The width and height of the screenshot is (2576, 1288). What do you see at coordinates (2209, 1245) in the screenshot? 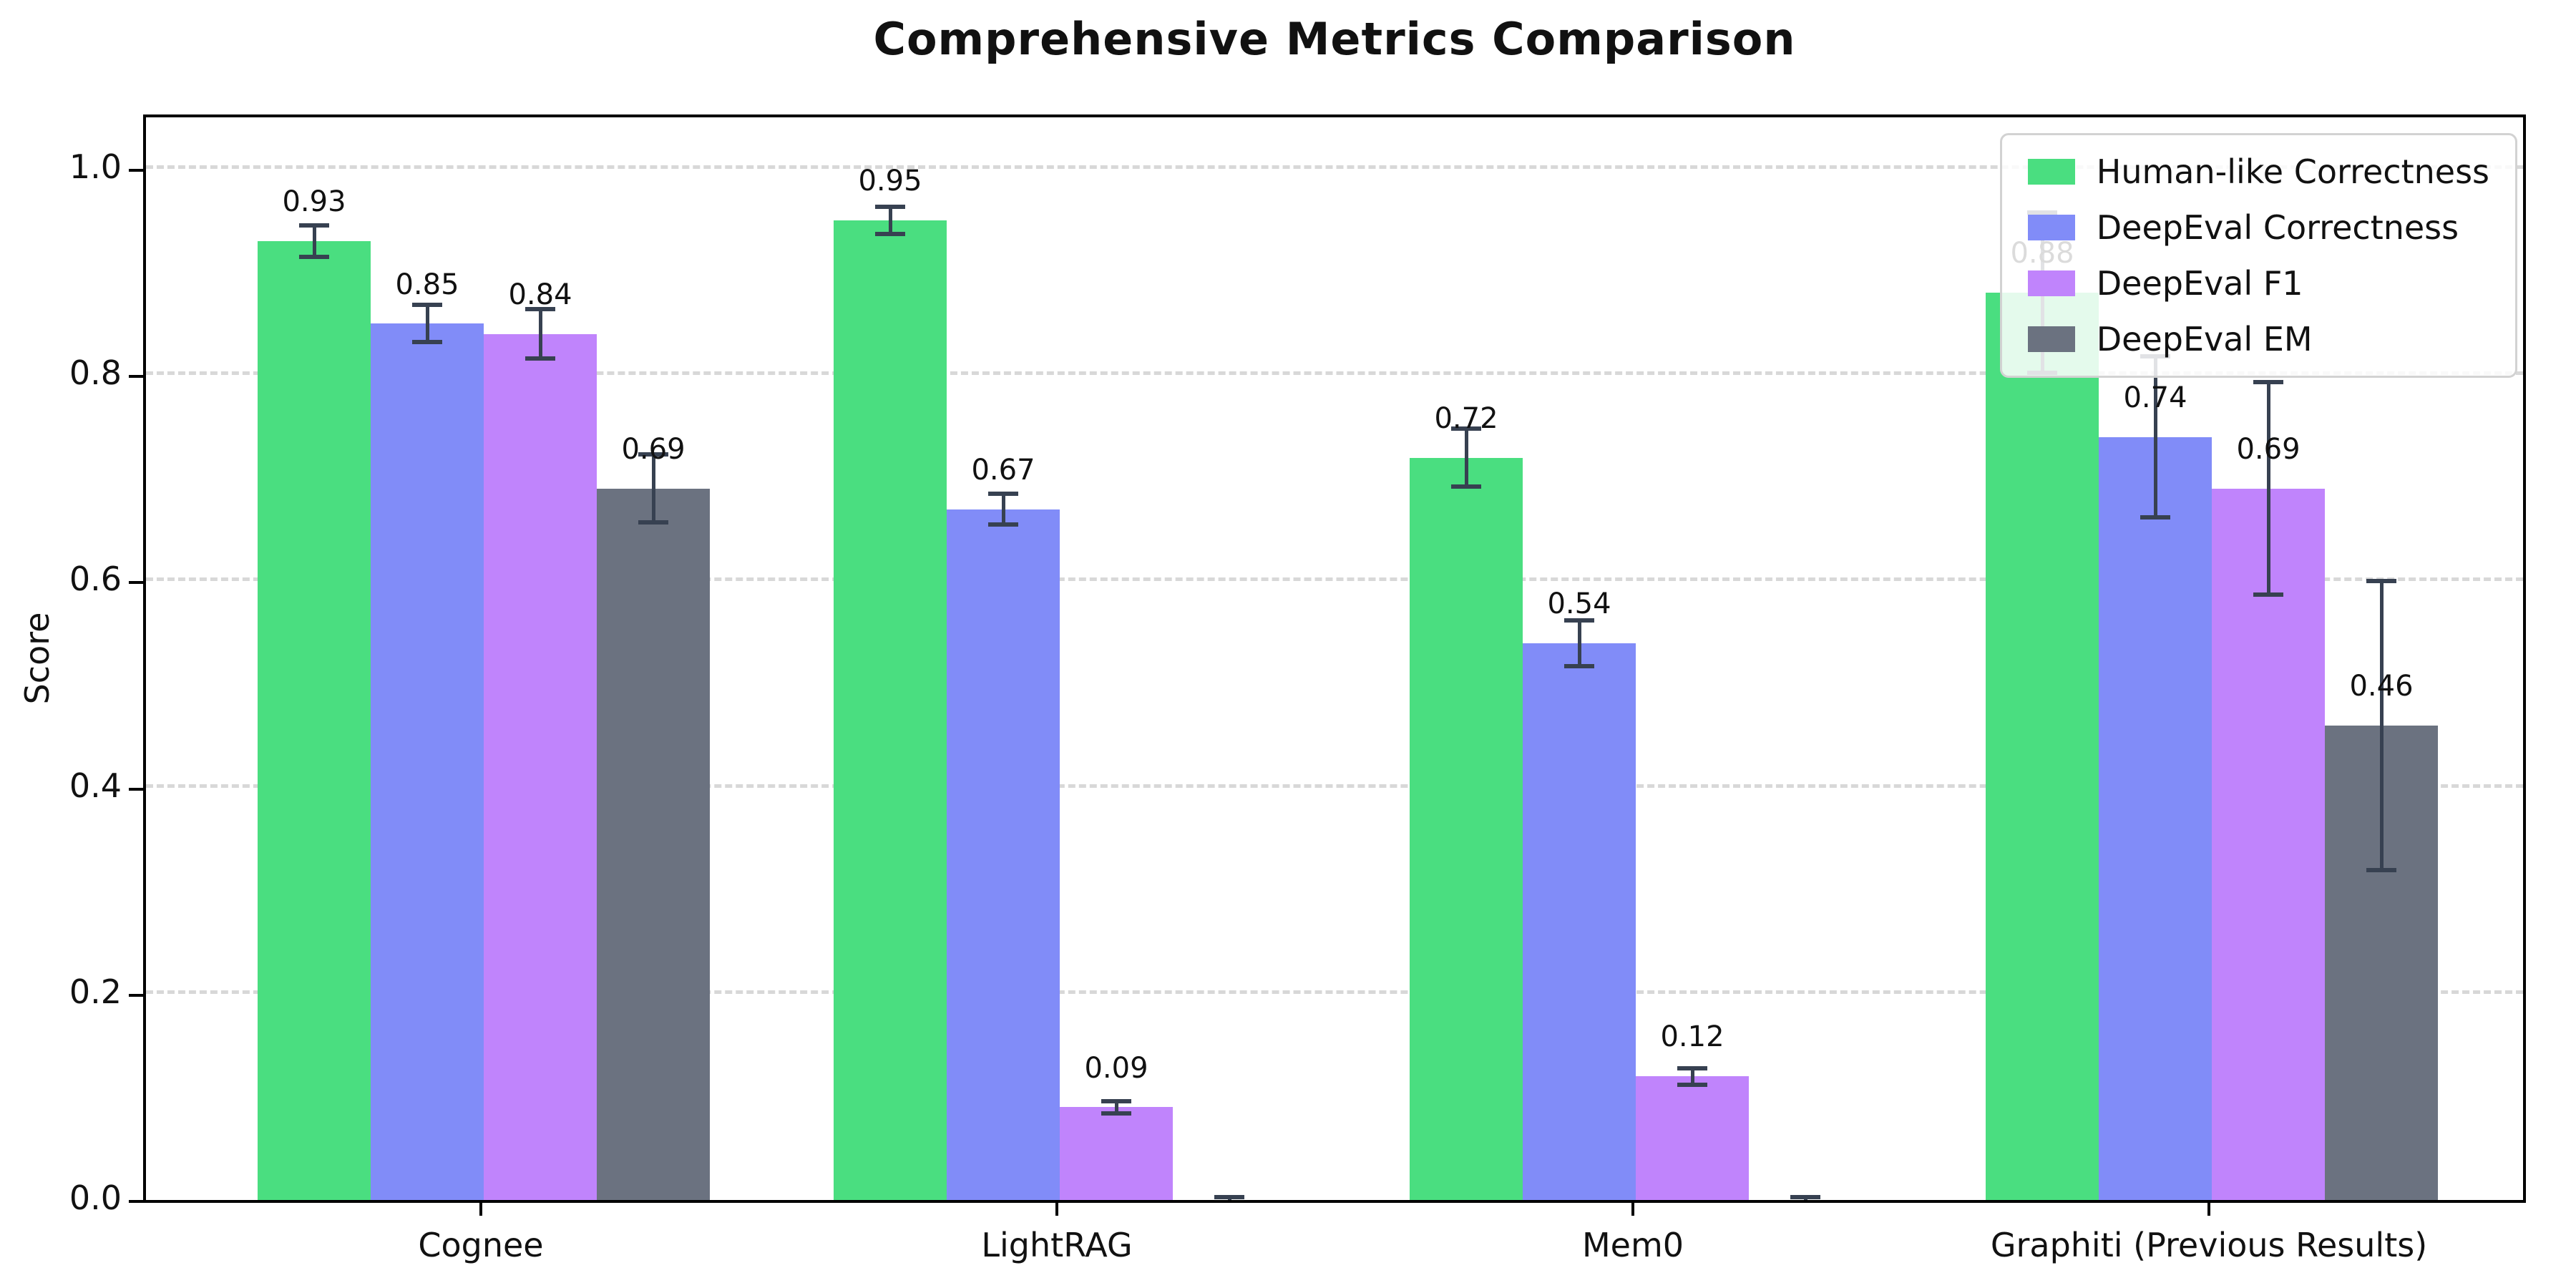
I see `x-tick-label: Graphiti (Previous Results)` at bounding box center [2209, 1245].